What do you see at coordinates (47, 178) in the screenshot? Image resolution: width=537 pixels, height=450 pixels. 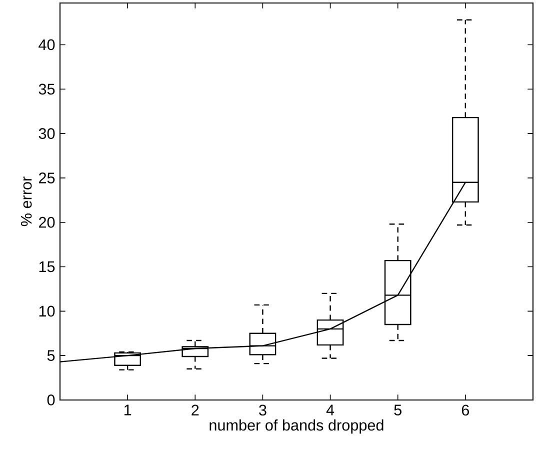 I see `y-tick-label: 25` at bounding box center [47, 178].